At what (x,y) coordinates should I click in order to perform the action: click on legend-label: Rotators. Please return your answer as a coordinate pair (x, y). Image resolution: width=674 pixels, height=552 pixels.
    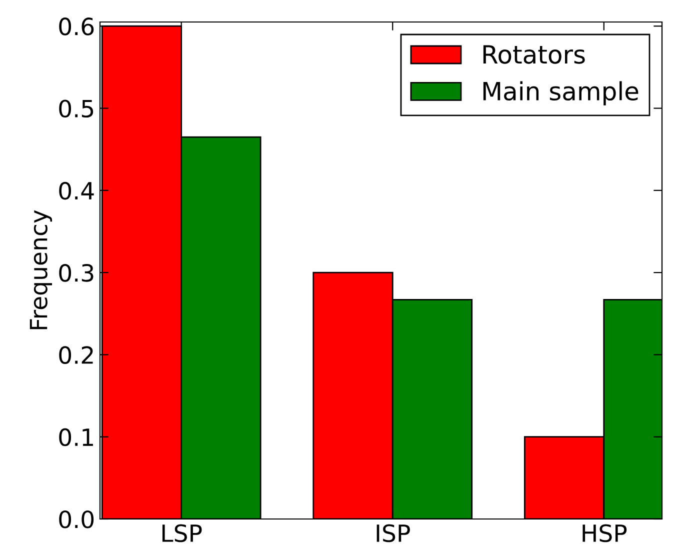
    Looking at the image, I should click on (534, 54).